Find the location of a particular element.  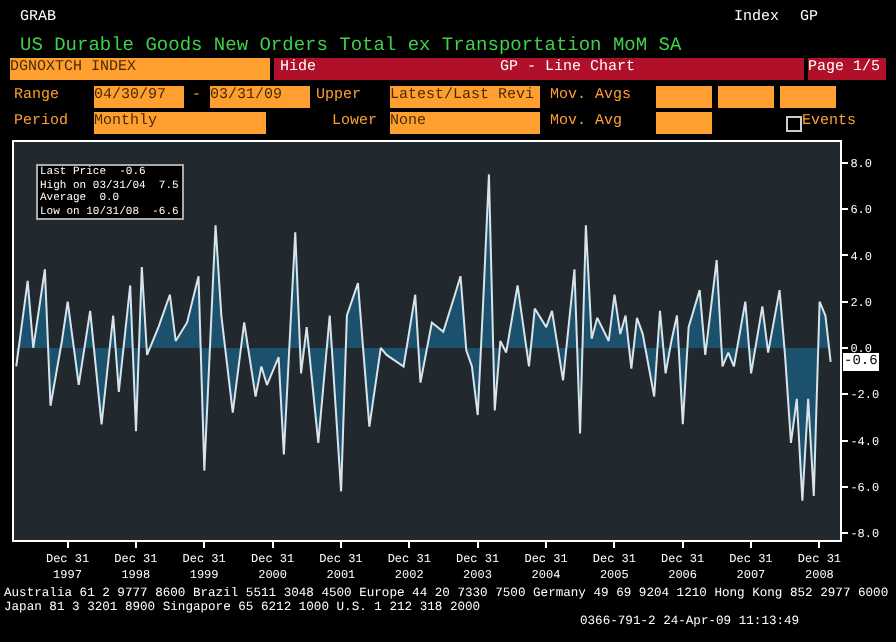

chart-title: US Durable Goods New Orders Total ex Transportation MoM SA is located at coordinates (351, 45).